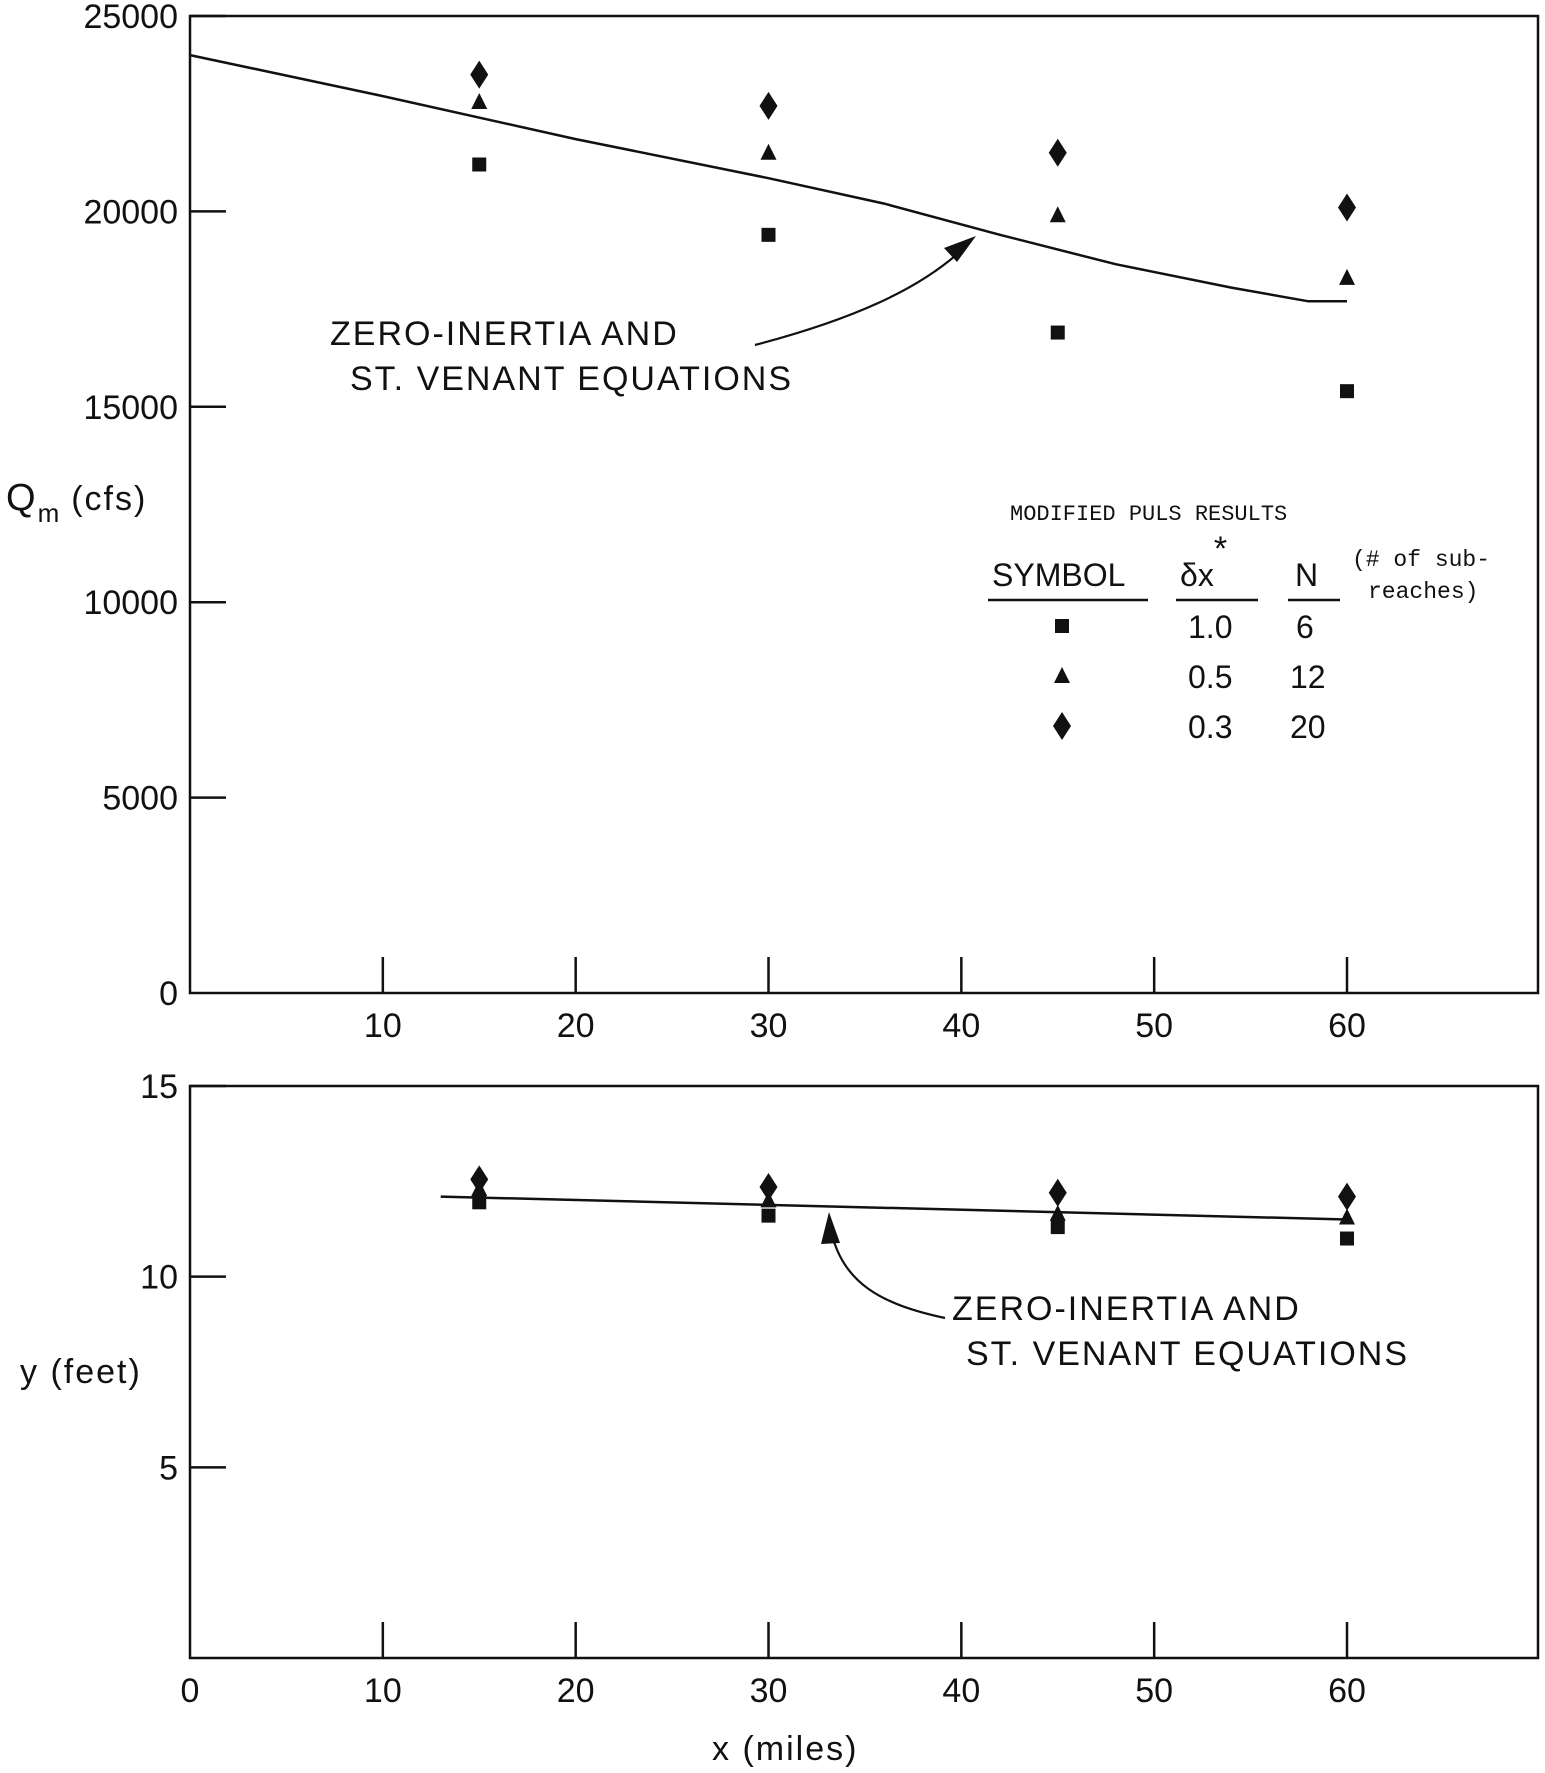 The image size is (1545, 1773). I want to click on discharge-annotation-line1: ZERO-INERTIA AND, so click(504, 334).